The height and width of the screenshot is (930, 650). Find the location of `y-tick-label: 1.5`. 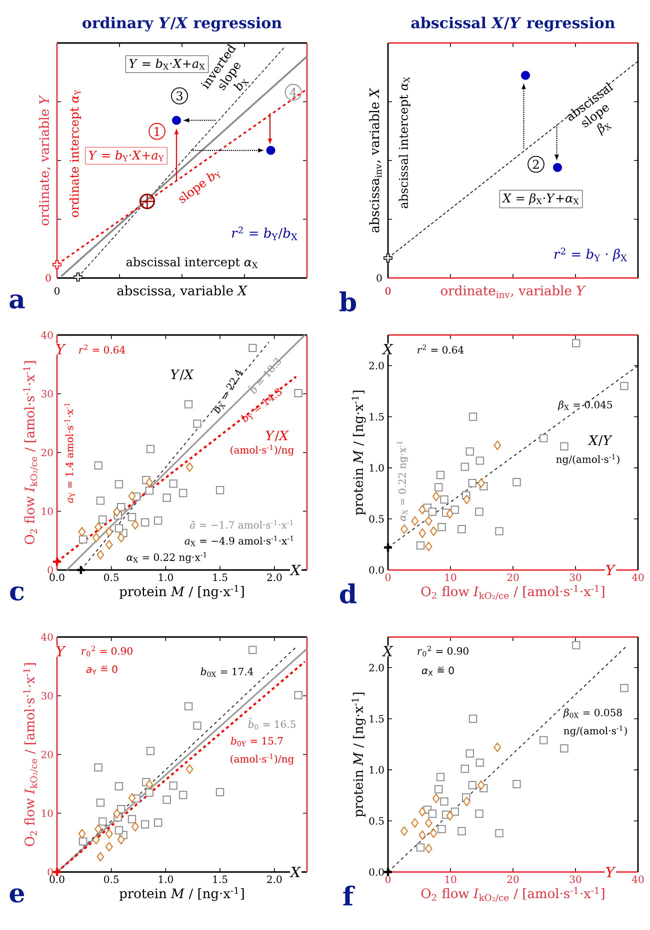

y-tick-label: 1.5 is located at coordinates (377, 416).